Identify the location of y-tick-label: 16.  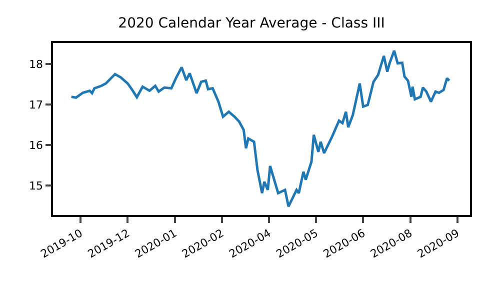
(36, 145).